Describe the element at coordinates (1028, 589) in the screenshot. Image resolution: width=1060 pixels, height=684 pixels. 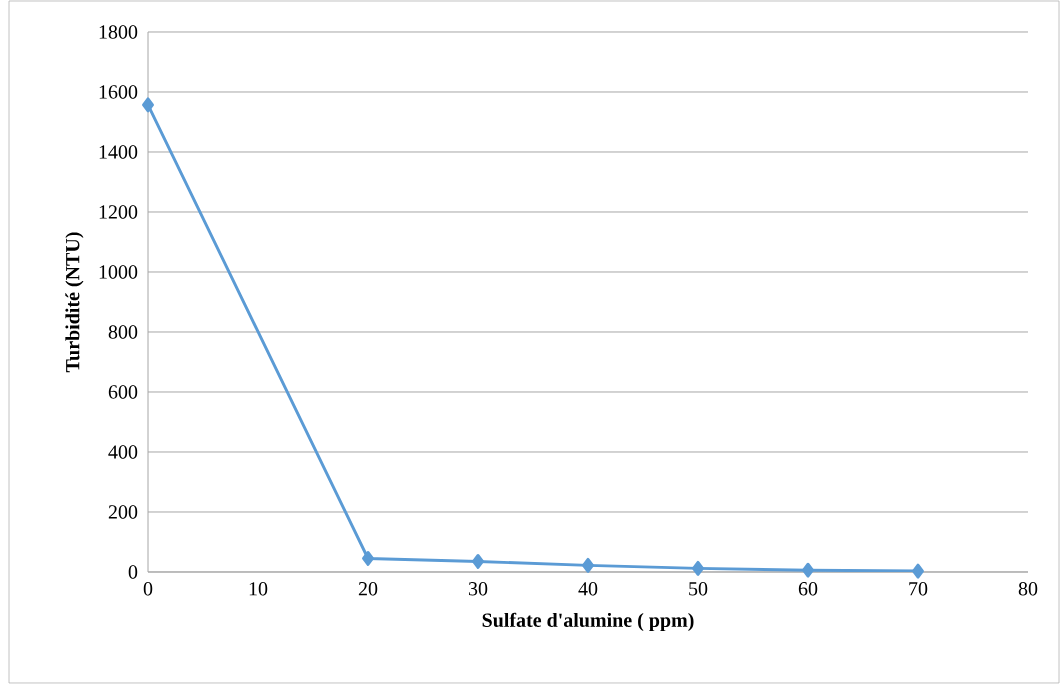
I see `x-tick-label: 80` at that location.